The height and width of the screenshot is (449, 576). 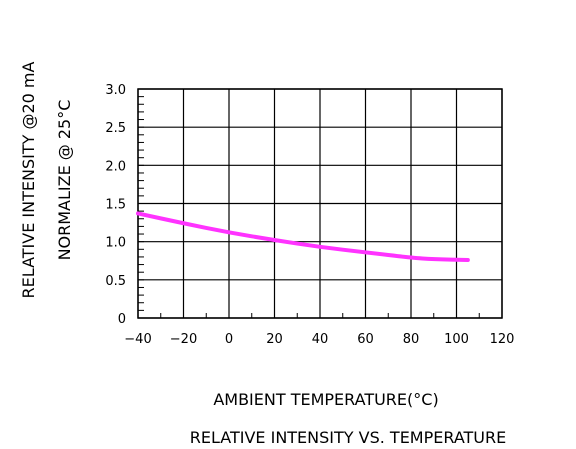 I want to click on y-tick-label-1: 0.5, so click(x=115, y=281).